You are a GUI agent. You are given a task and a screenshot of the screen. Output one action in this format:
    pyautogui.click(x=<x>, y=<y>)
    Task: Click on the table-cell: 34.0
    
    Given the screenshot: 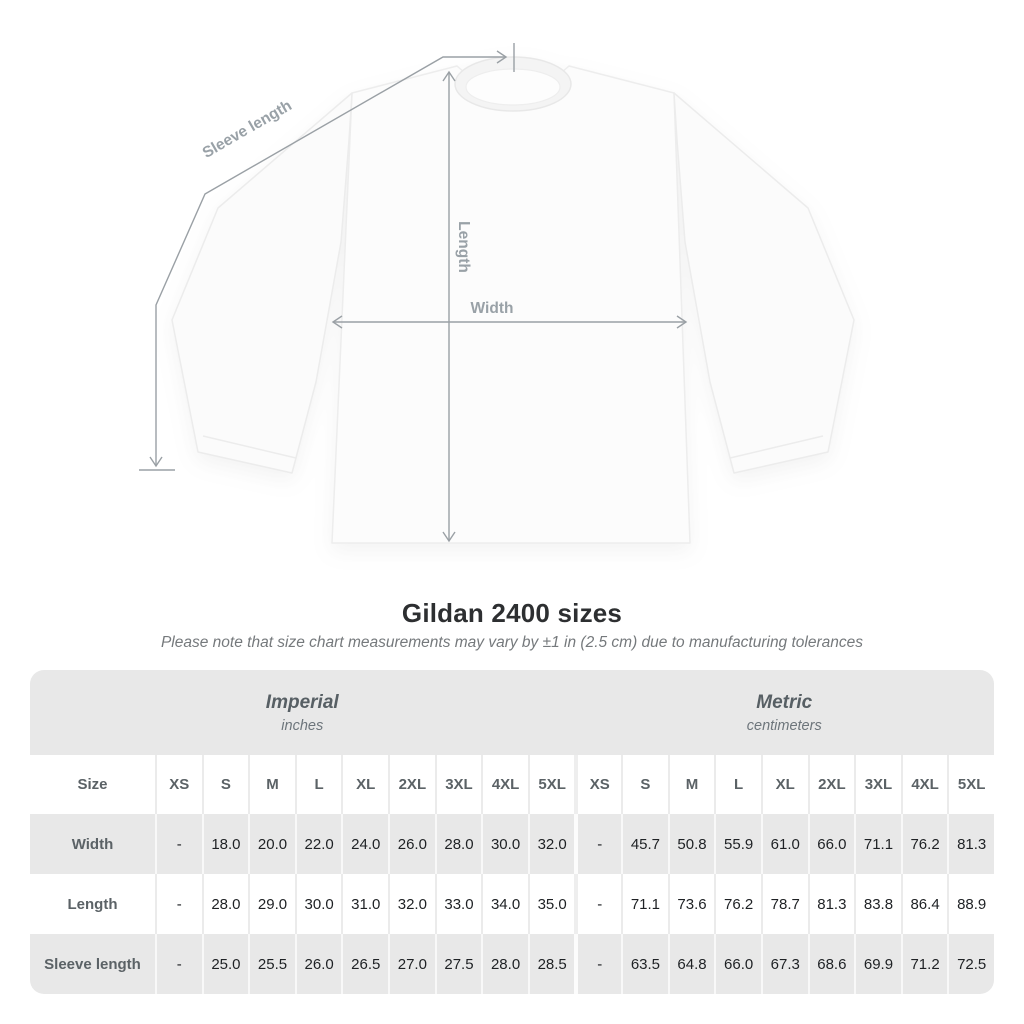 What is the action you would take?
    pyautogui.click(x=504, y=904)
    